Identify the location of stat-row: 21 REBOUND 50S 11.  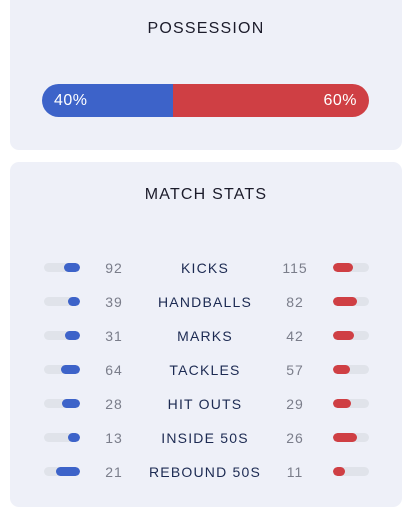
(206, 472).